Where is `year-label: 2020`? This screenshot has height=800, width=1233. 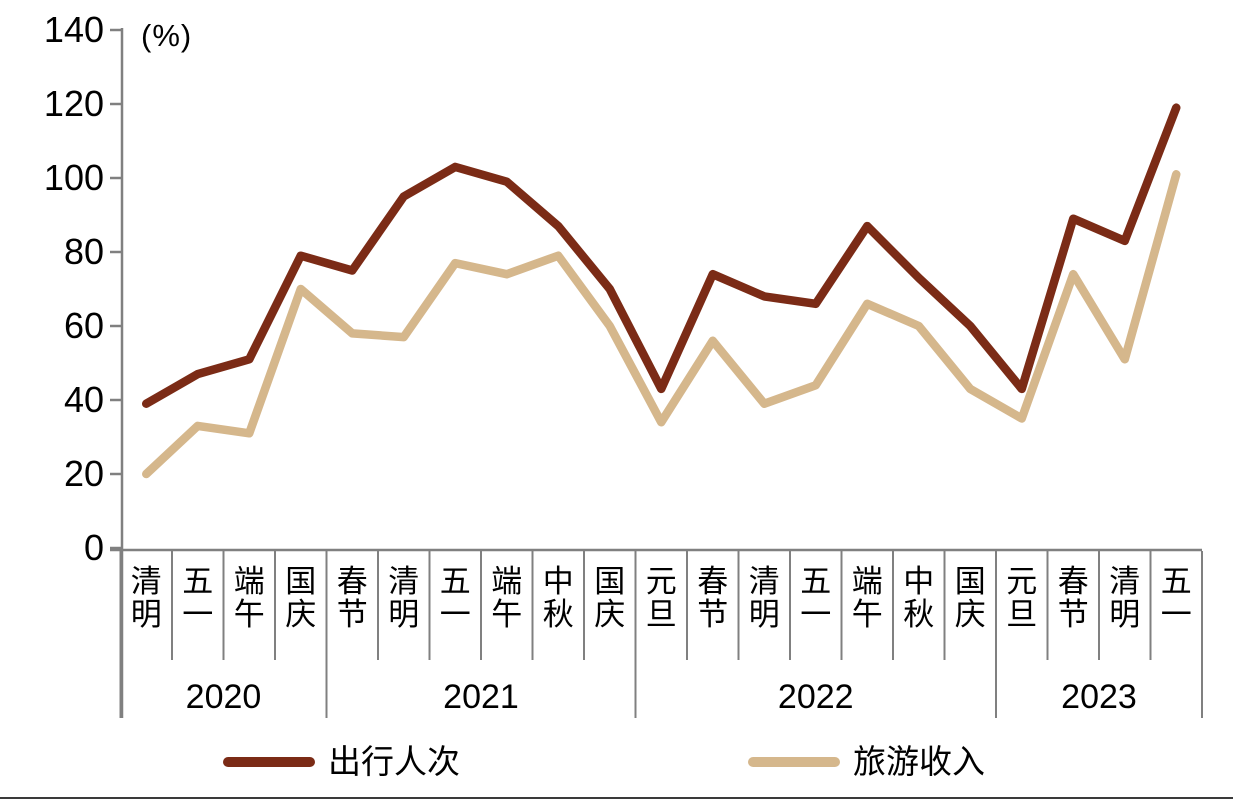 year-label: 2020 is located at coordinates (224, 697).